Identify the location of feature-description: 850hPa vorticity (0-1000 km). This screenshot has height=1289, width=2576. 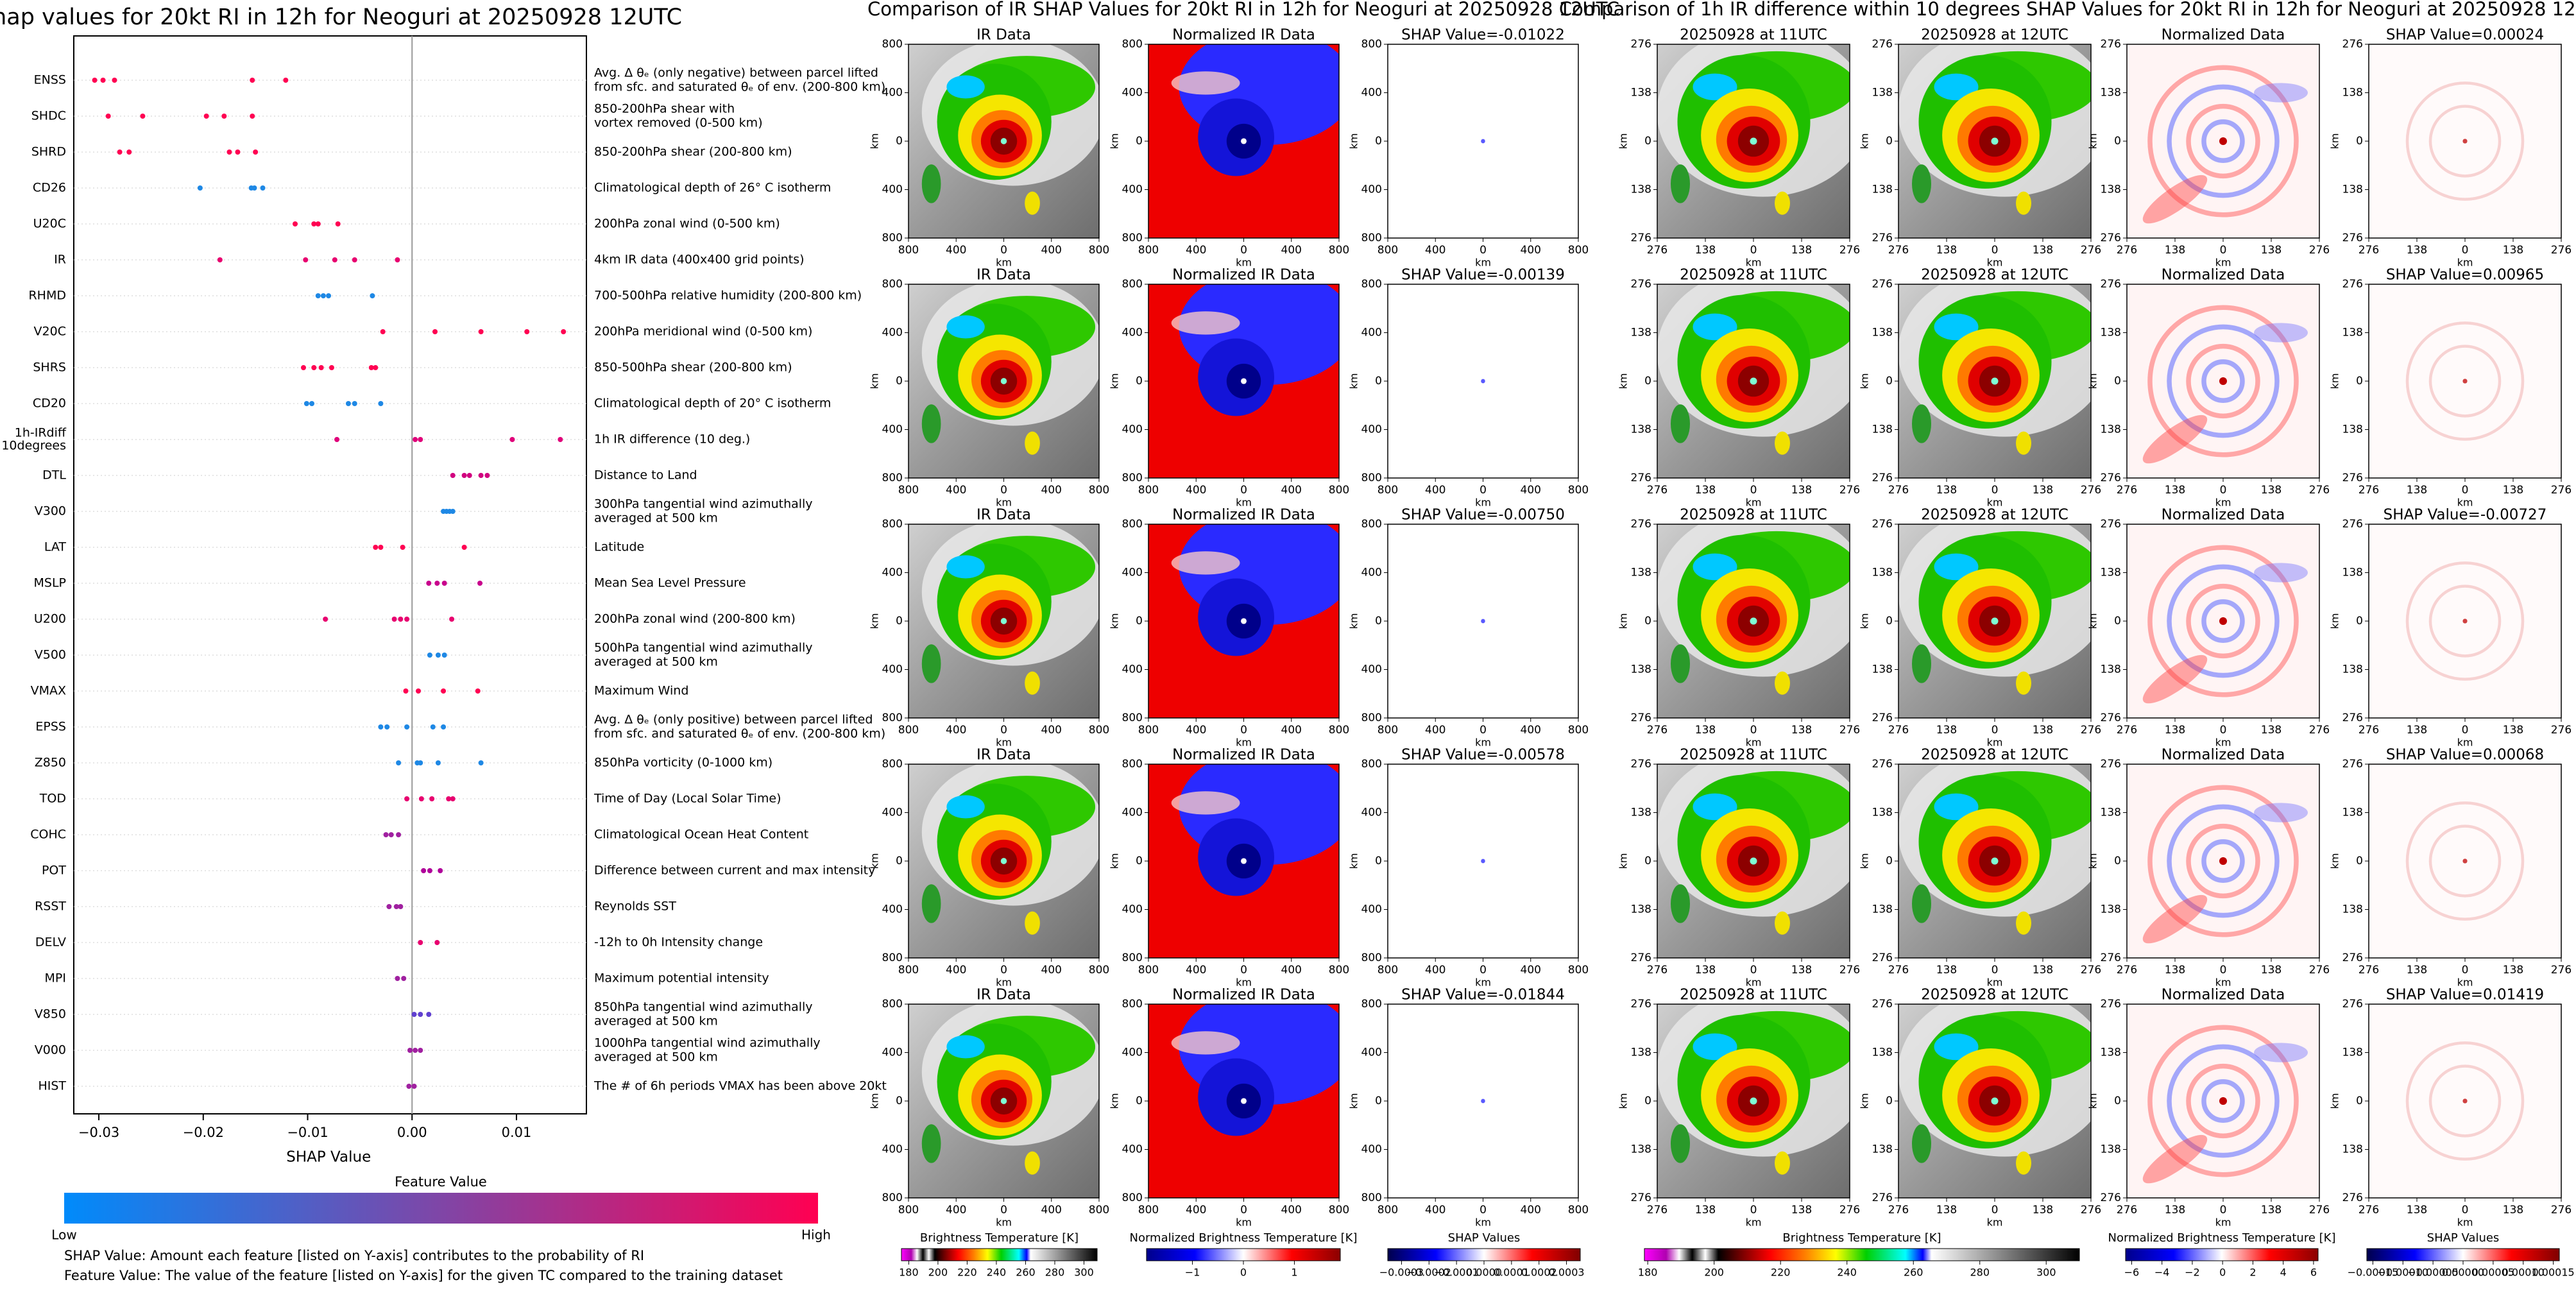
(683, 763).